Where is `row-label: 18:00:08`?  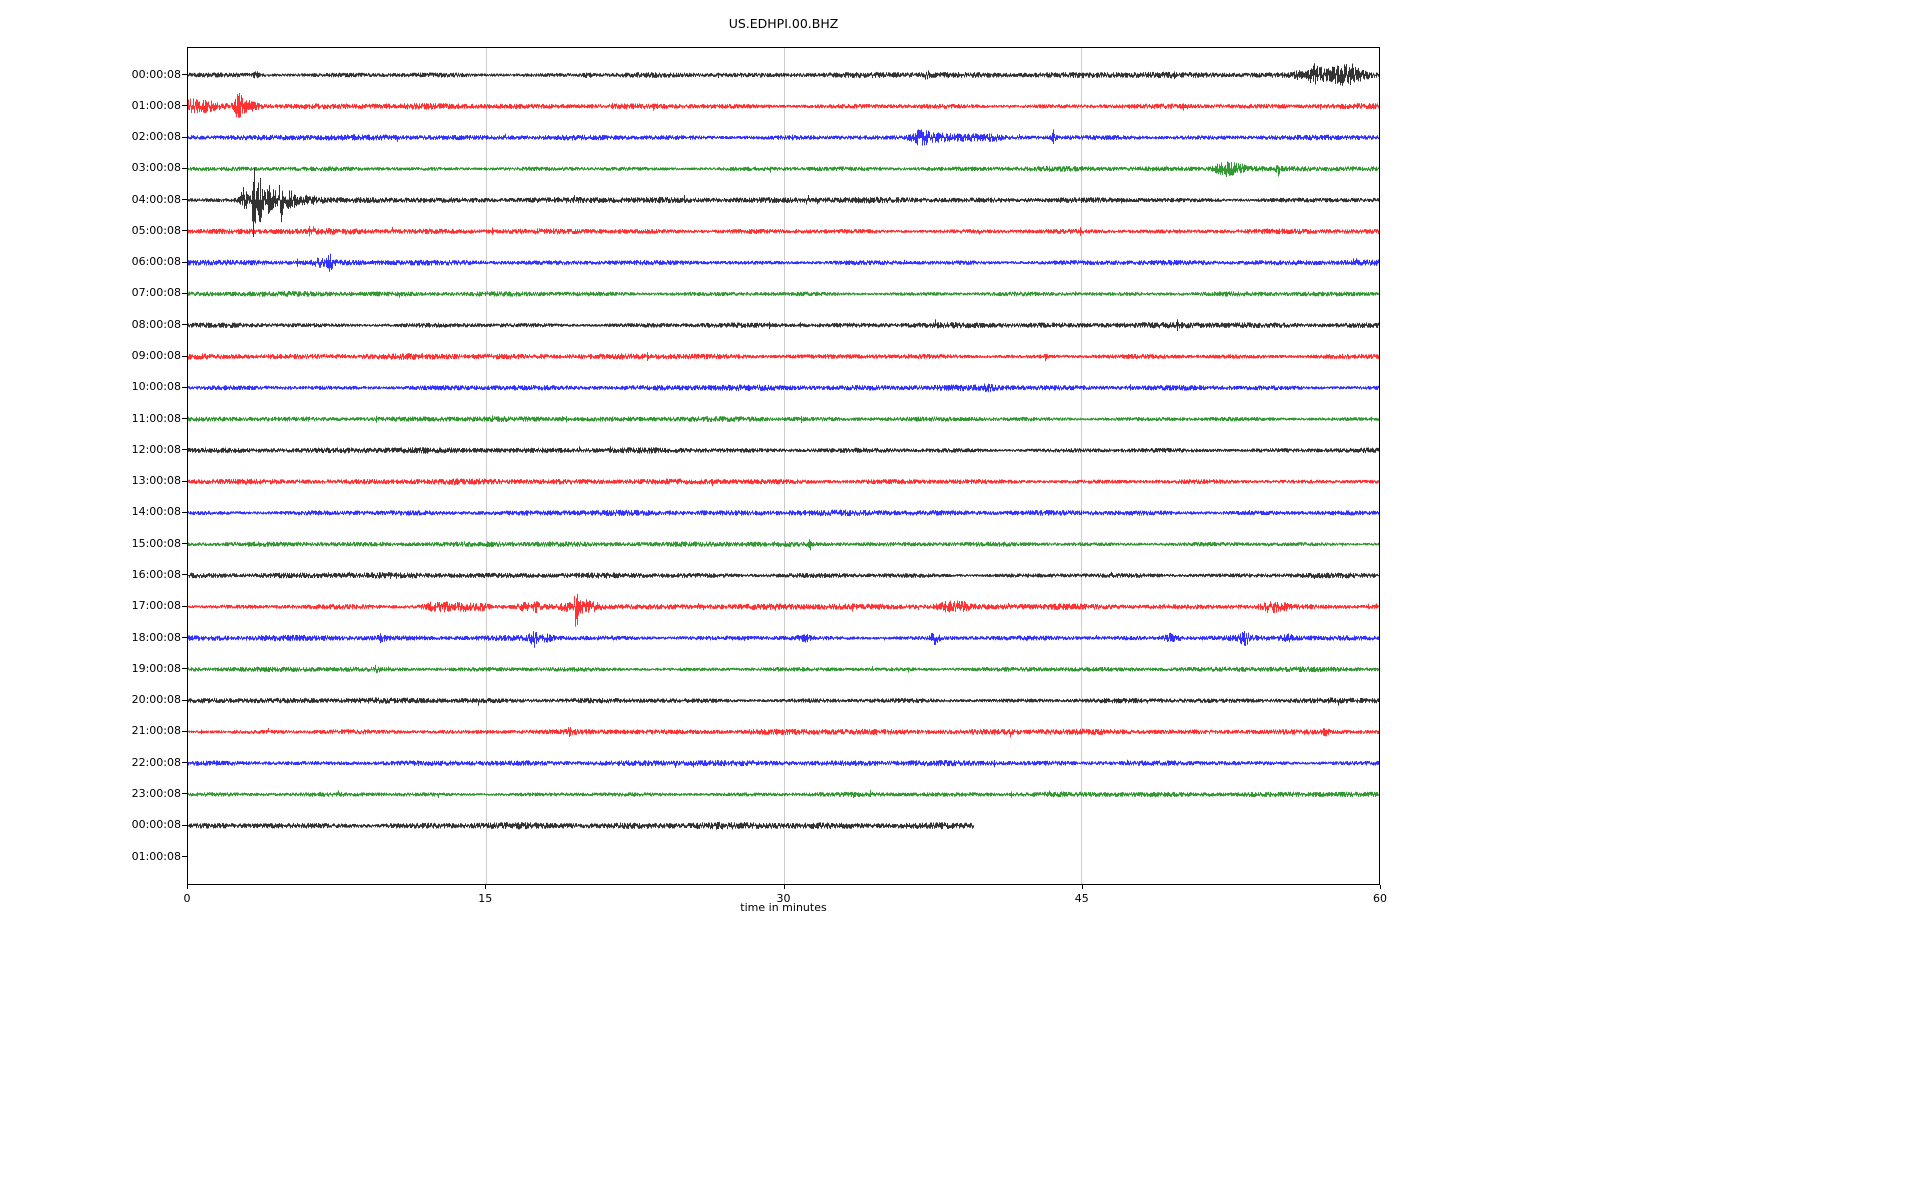
row-label: 18:00:08 is located at coordinates (156, 637).